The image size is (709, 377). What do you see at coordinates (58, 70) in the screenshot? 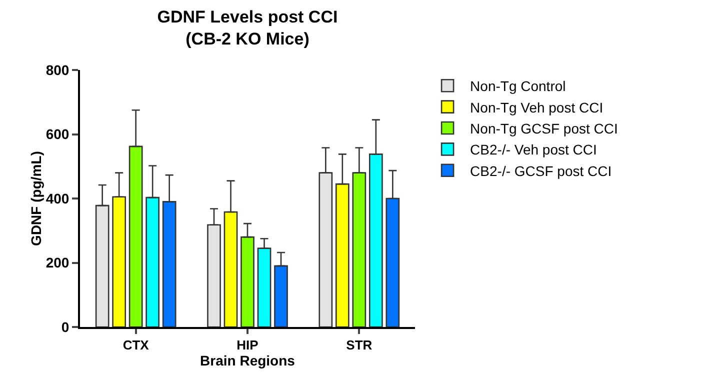
I see `y-tick-label: 800` at bounding box center [58, 70].